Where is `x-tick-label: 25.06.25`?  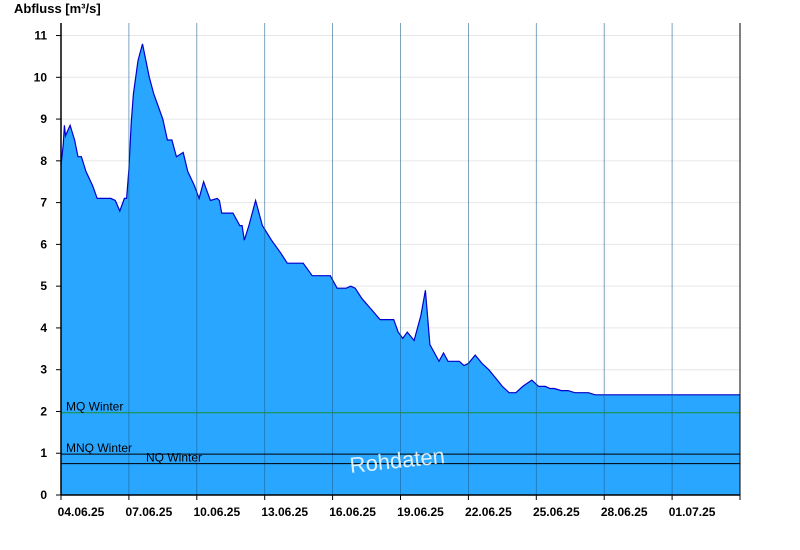
x-tick-label: 25.06.25 is located at coordinates (556, 512).